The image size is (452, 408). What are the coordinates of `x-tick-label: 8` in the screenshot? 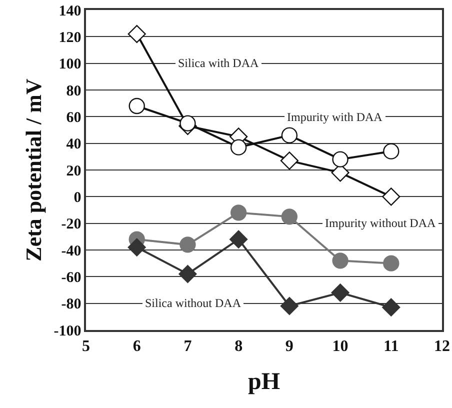 It's located at (238, 346).